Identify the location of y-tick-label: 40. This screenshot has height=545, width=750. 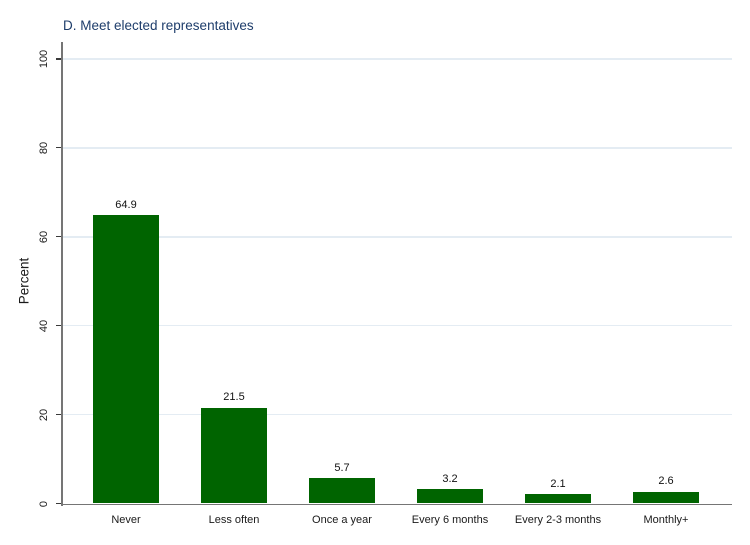
(44, 325).